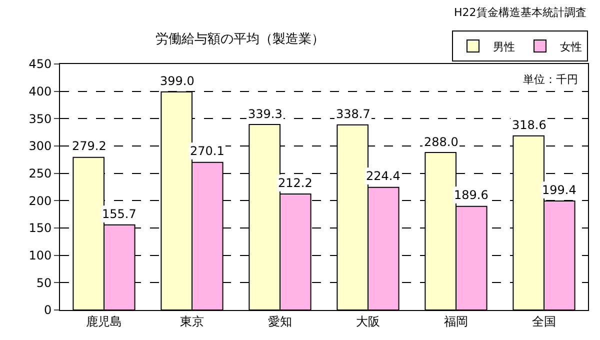 This screenshot has height=340, width=600. Describe the element at coordinates (40, 64) in the screenshot. I see `y-tick-label: 450` at that location.